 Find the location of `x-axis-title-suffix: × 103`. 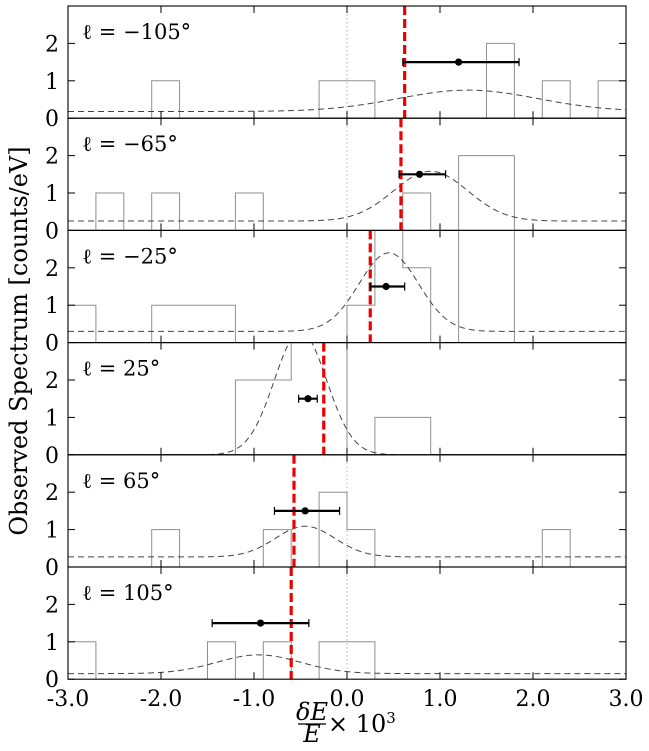

x-axis-title-suffix: × 103 is located at coordinates (362, 723).